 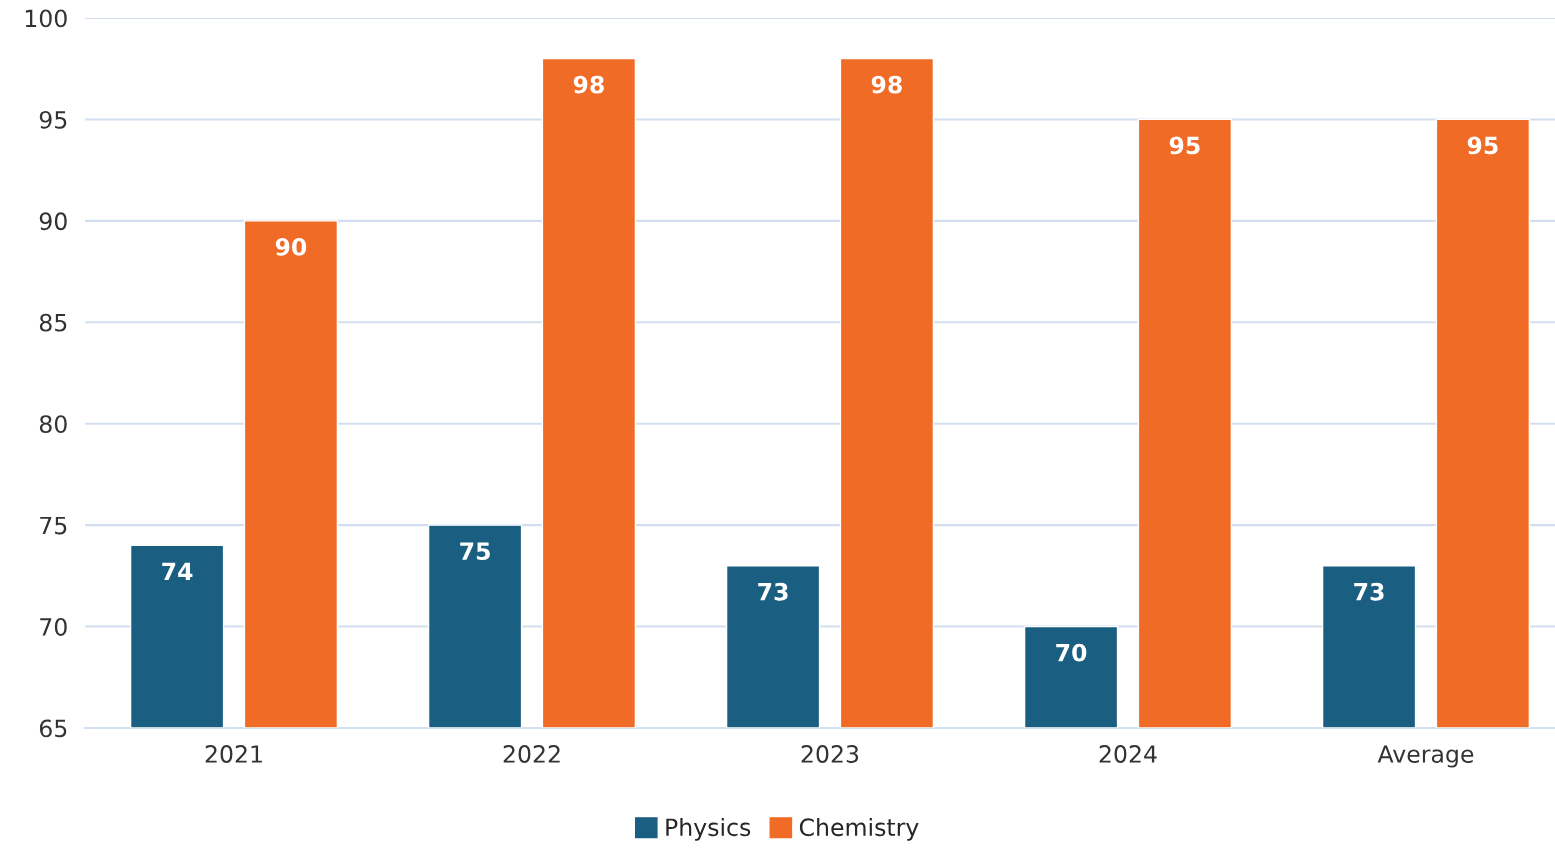 I want to click on y-tick-label: 65, so click(x=53, y=728).